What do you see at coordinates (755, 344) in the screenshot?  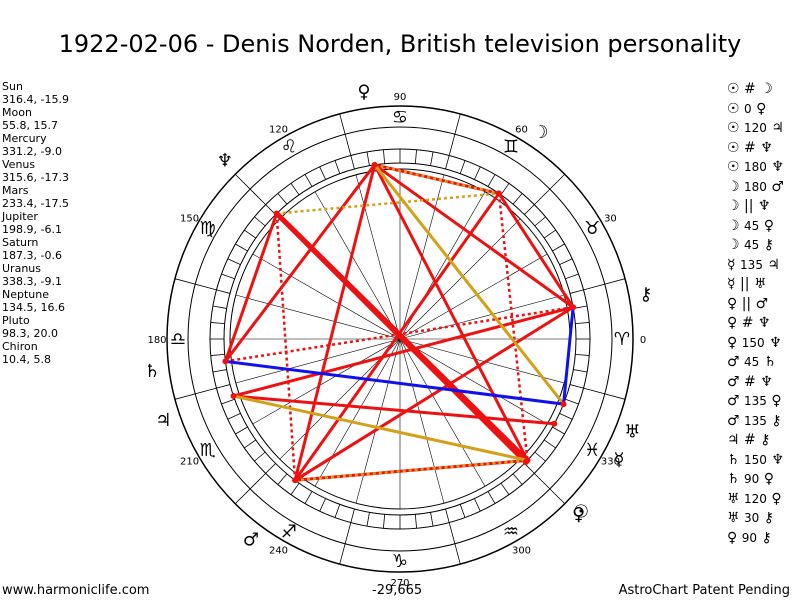 I see `aspect-row: ♀ 150 ♆` at bounding box center [755, 344].